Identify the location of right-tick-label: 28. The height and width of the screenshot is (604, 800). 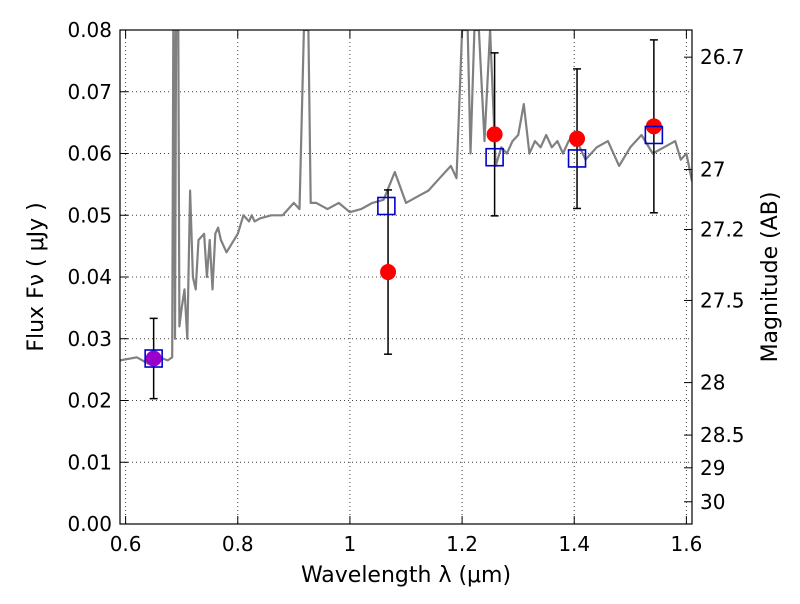
(712, 383).